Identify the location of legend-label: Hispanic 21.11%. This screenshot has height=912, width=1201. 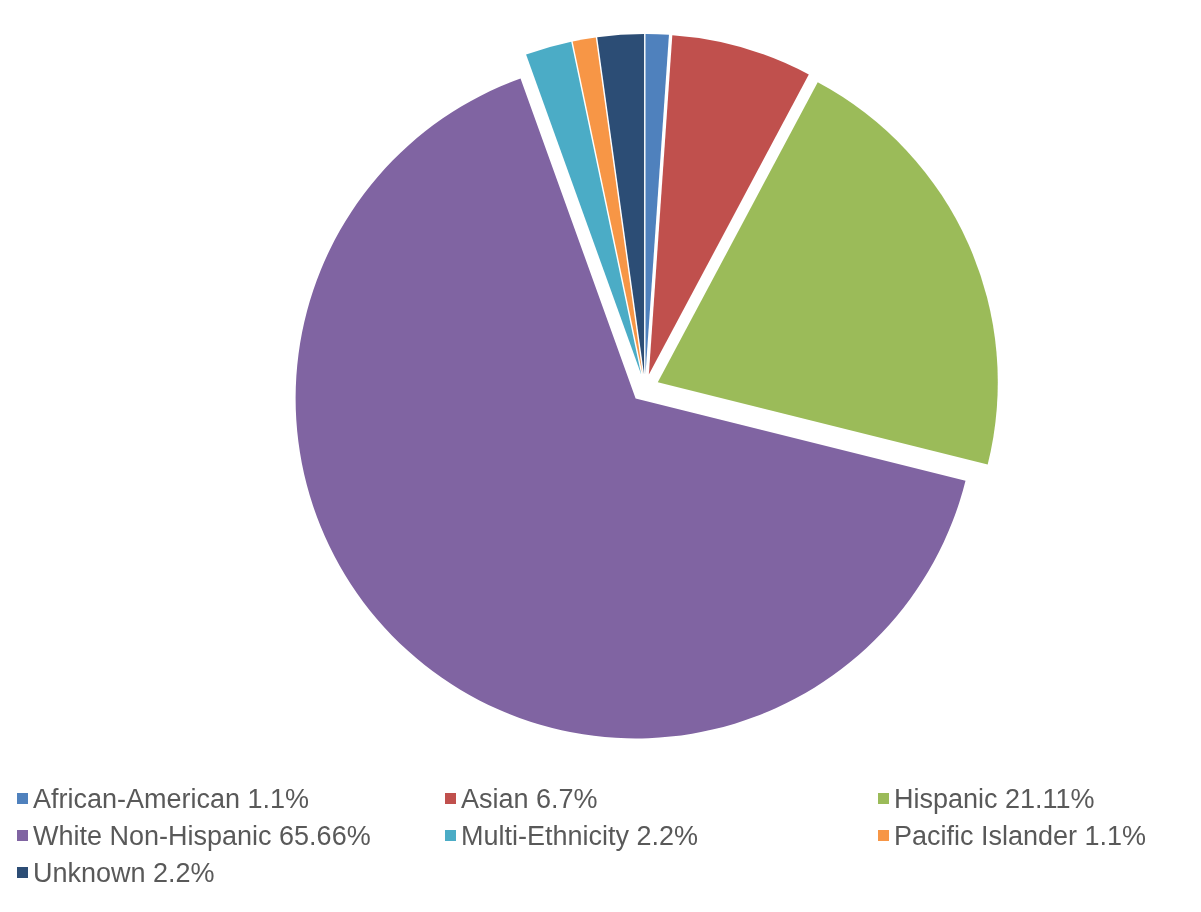
(994, 798).